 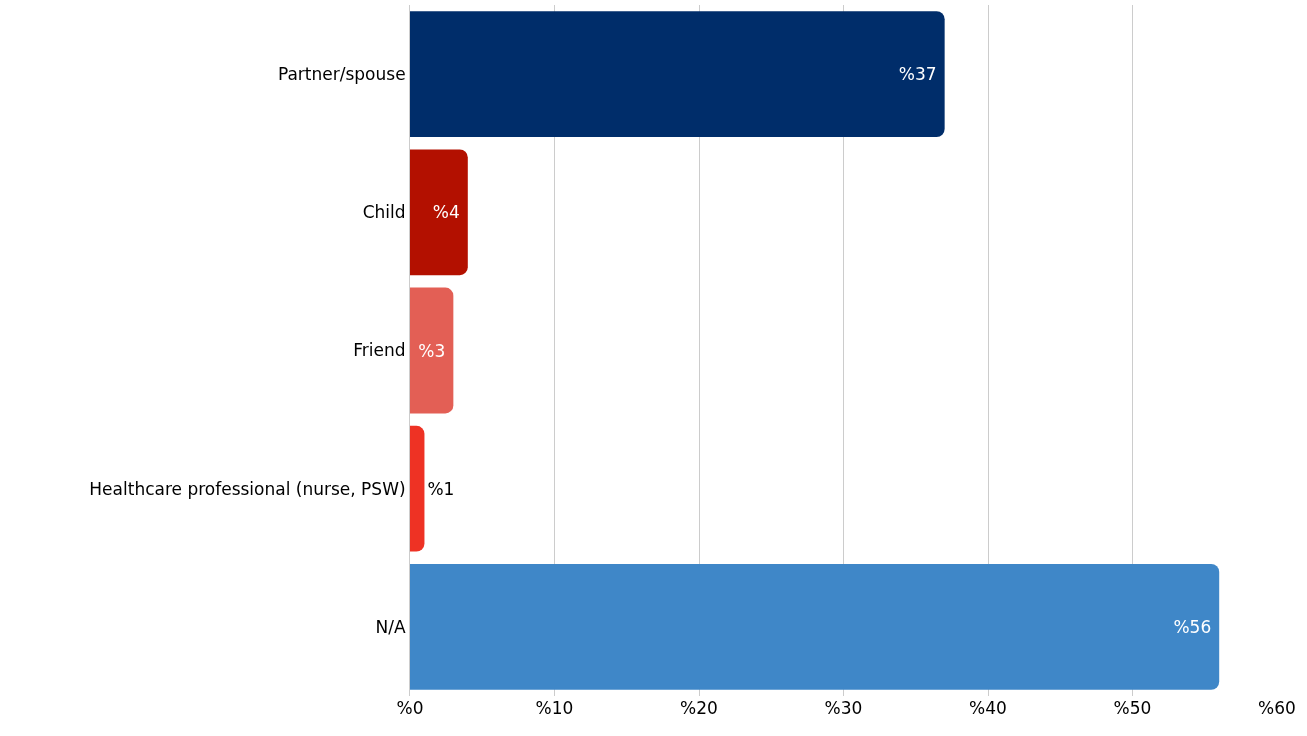 What do you see at coordinates (1192, 626) in the screenshot?
I see `data-label: %56` at bounding box center [1192, 626].